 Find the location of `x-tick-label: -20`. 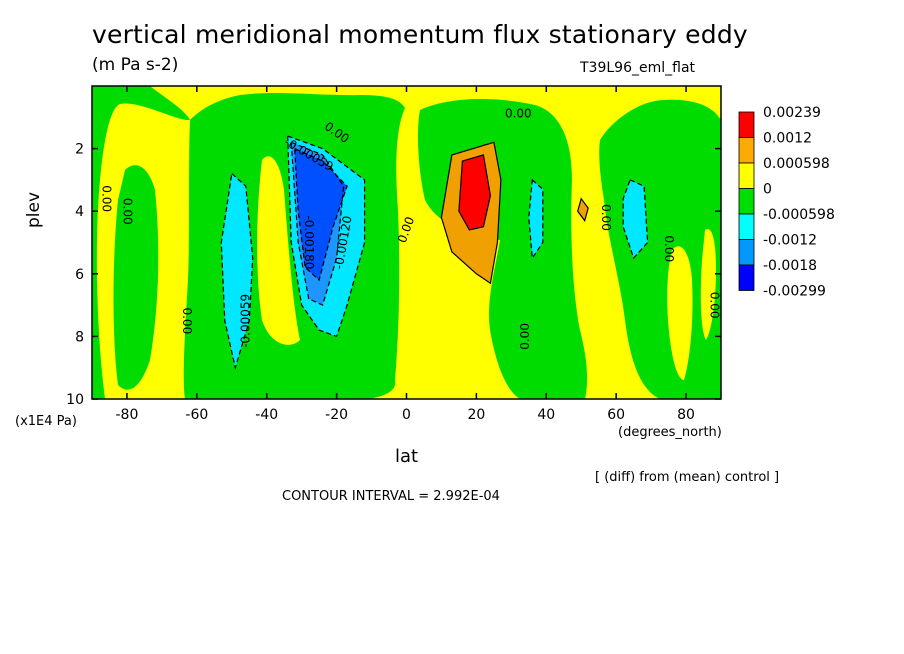

x-tick-label: -20 is located at coordinates (336, 415).